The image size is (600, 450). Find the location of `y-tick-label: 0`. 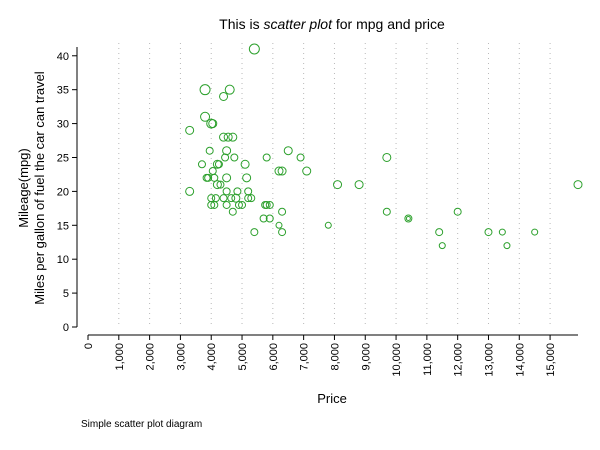

y-tick-label: 0 is located at coordinates (66, 328).